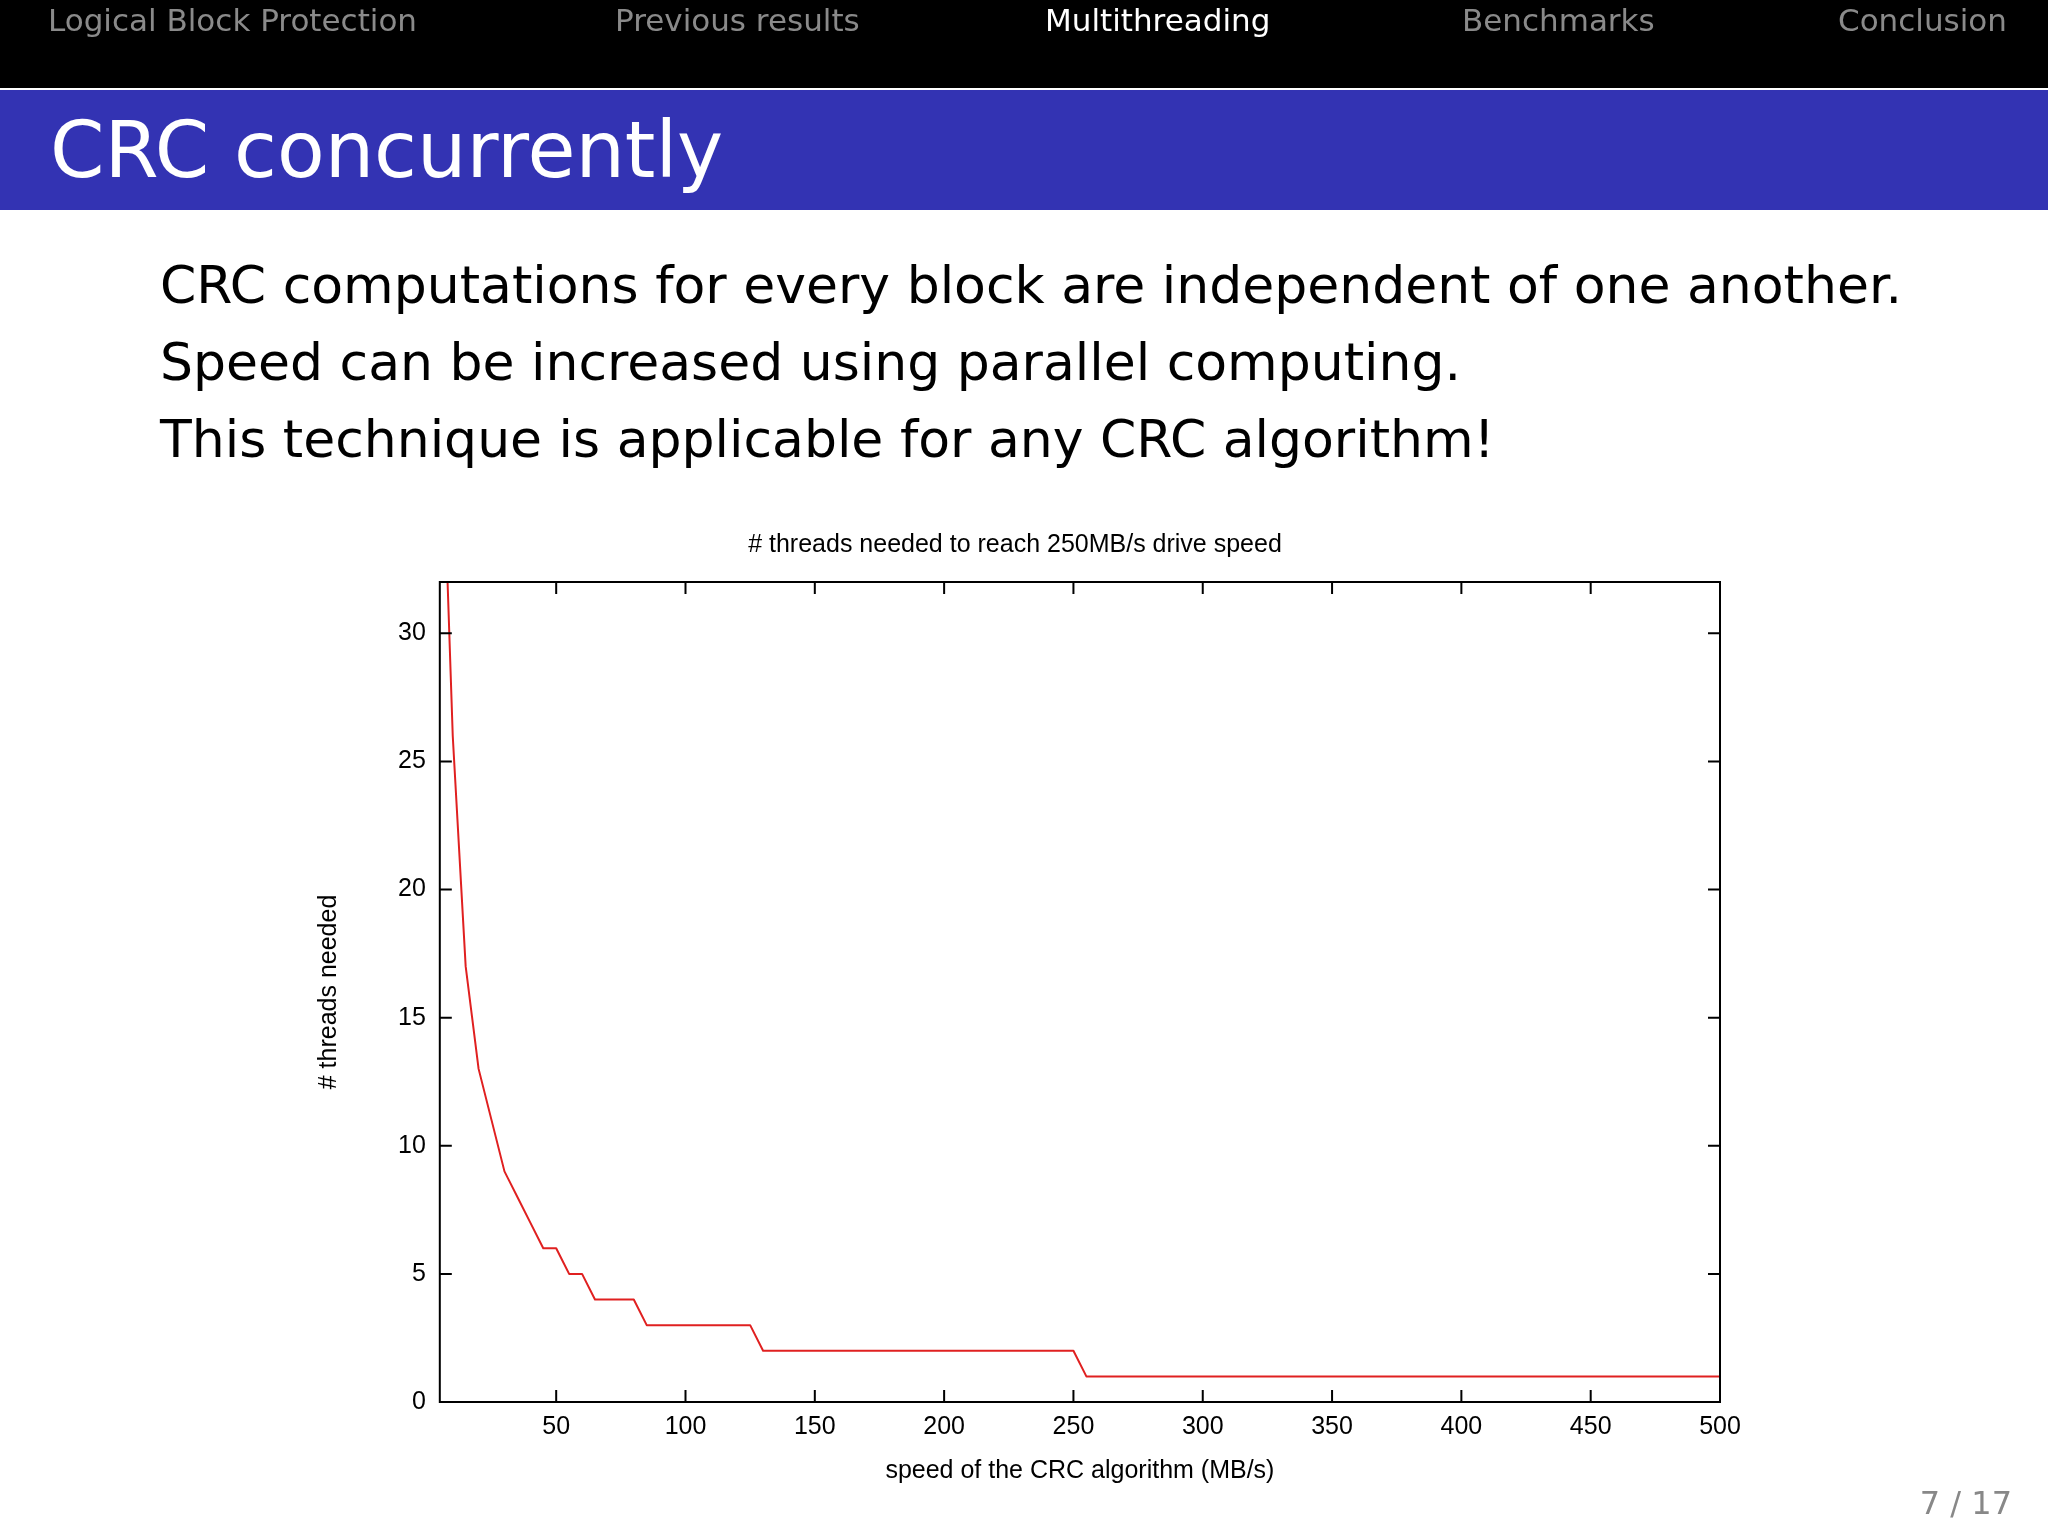 The height and width of the screenshot is (1536, 2048). What do you see at coordinates (233, 20) in the screenshot?
I see `text: Logical Block Protection` at bounding box center [233, 20].